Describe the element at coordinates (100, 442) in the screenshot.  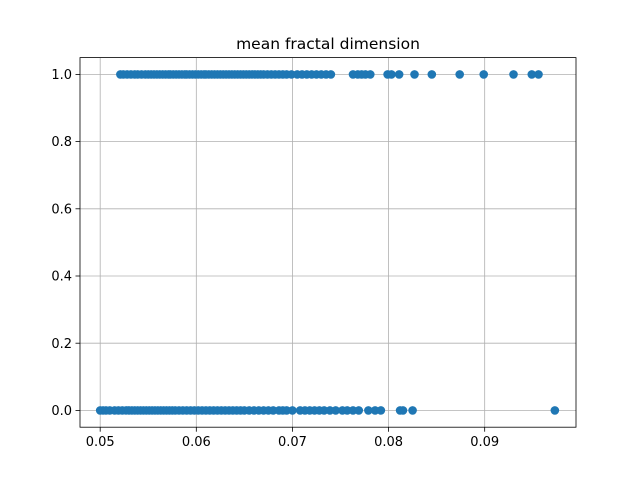
I see `x-tick-label: 0.05` at that location.